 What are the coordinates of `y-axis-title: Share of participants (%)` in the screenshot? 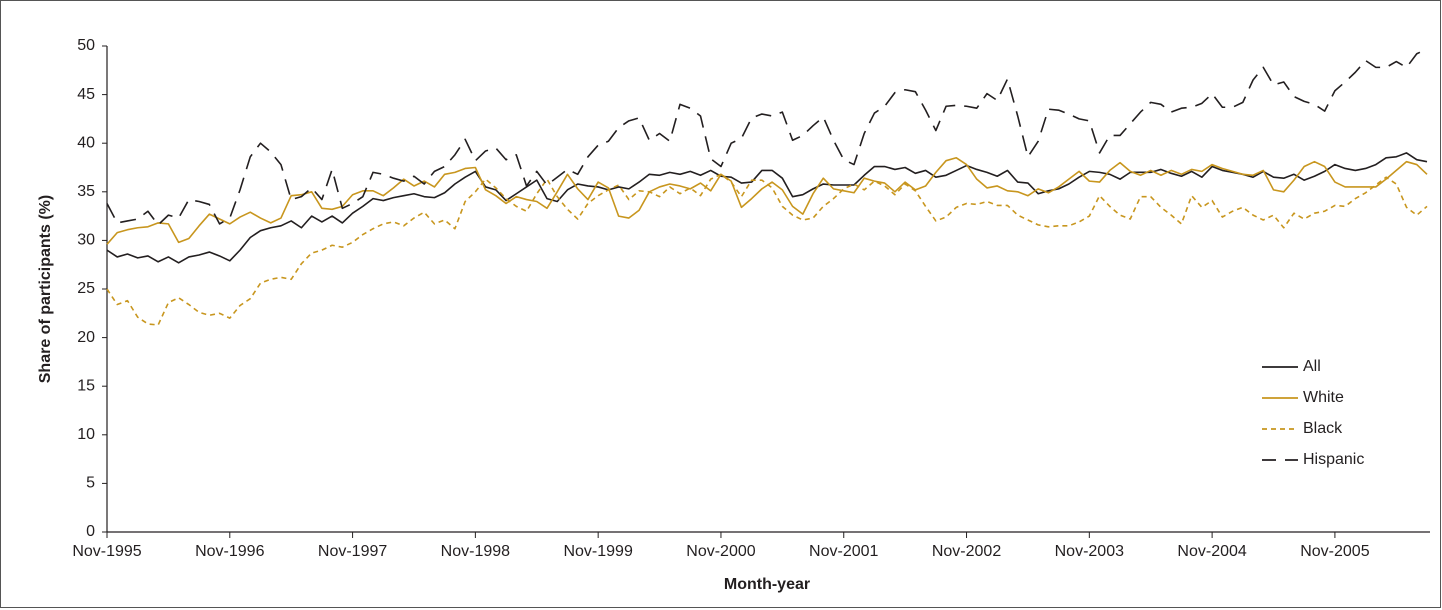 It's located at (45, 289).